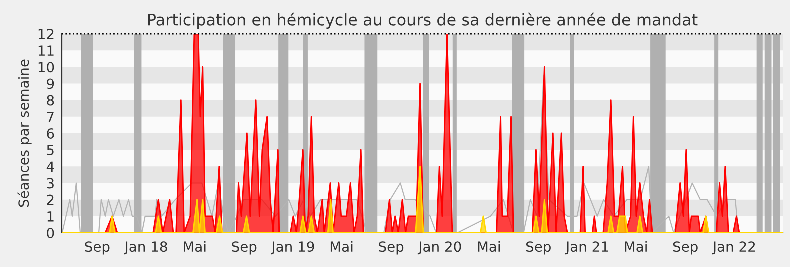 Image resolution: width=790 pixels, height=267 pixels. What do you see at coordinates (146, 248) in the screenshot?
I see `x-tick-label: Jan 18` at bounding box center [146, 248].